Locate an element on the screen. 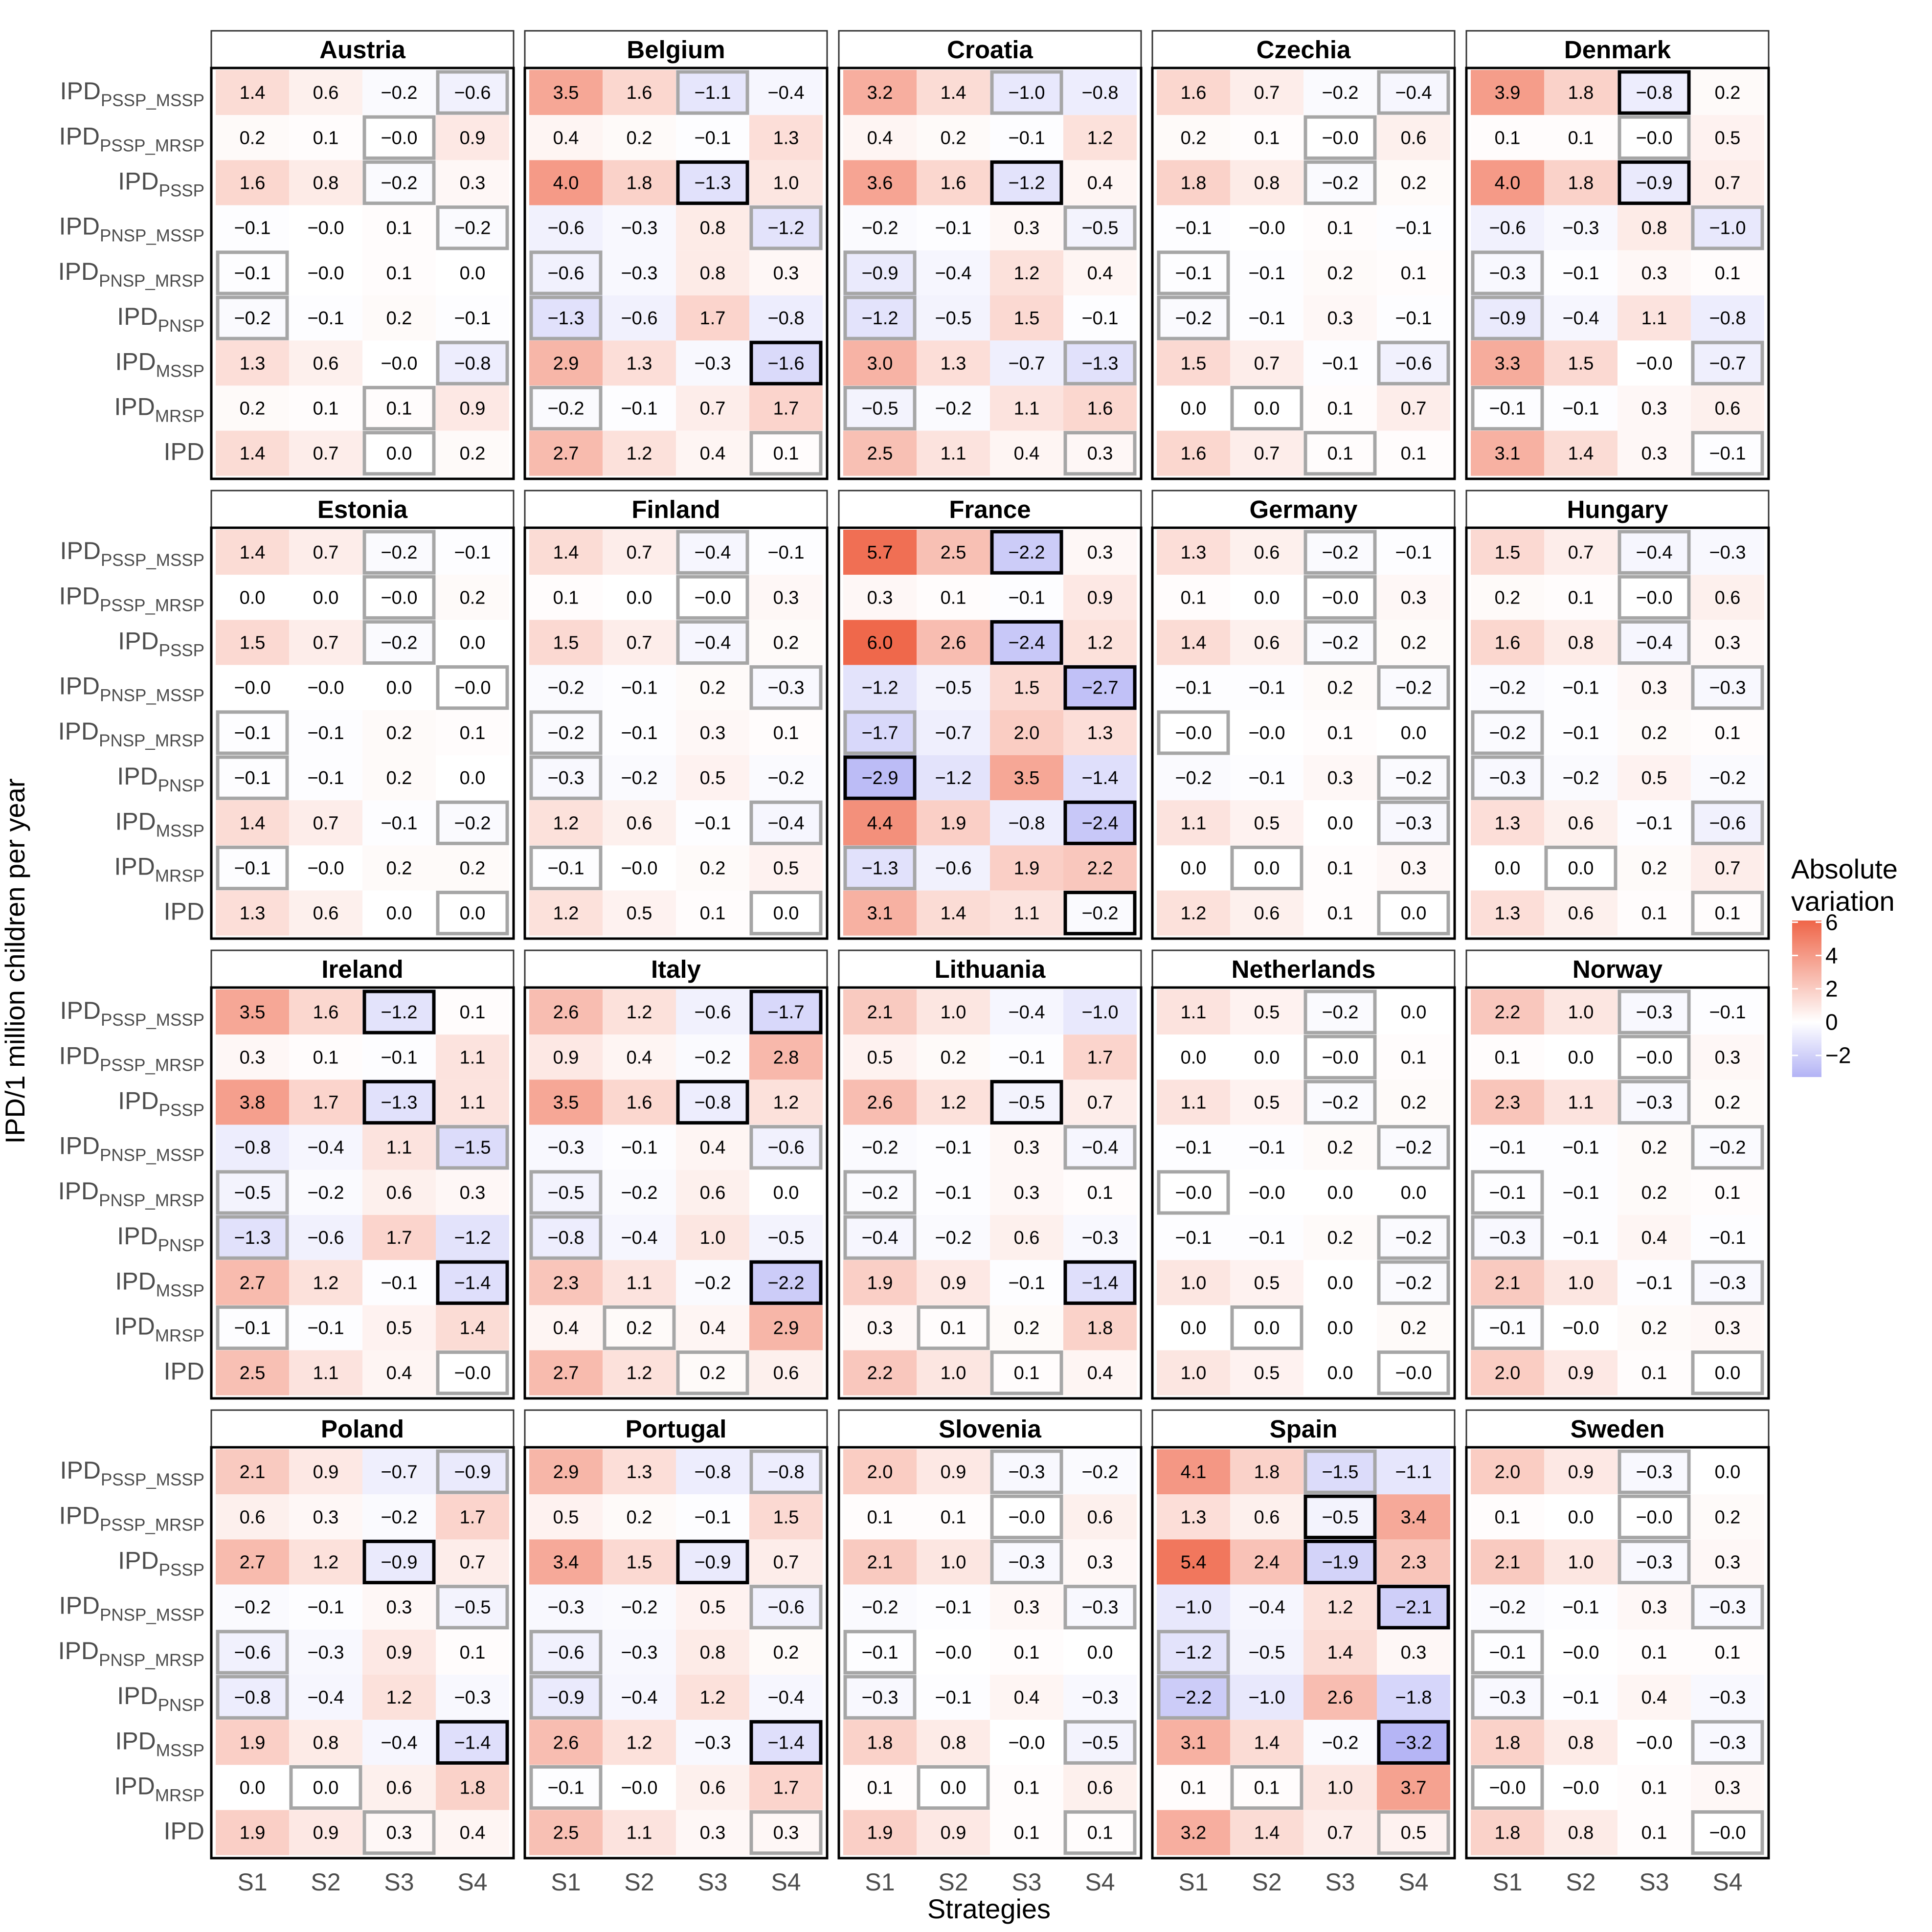  cell-value-label: 1.9 is located at coordinates (880, 1833).